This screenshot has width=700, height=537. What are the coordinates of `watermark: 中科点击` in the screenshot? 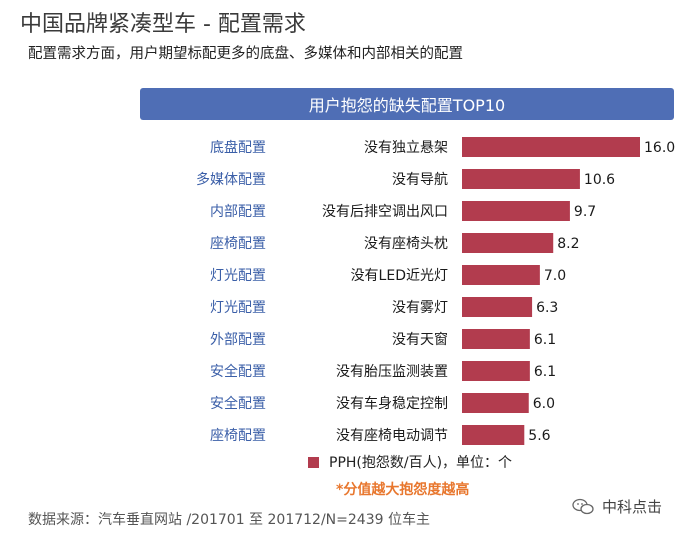 It's located at (617, 506).